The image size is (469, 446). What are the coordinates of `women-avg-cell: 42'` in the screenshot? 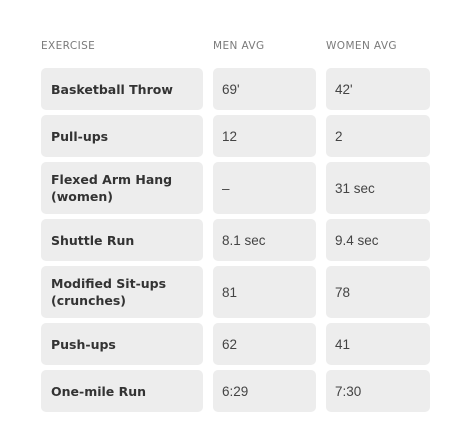 It's located at (378, 89).